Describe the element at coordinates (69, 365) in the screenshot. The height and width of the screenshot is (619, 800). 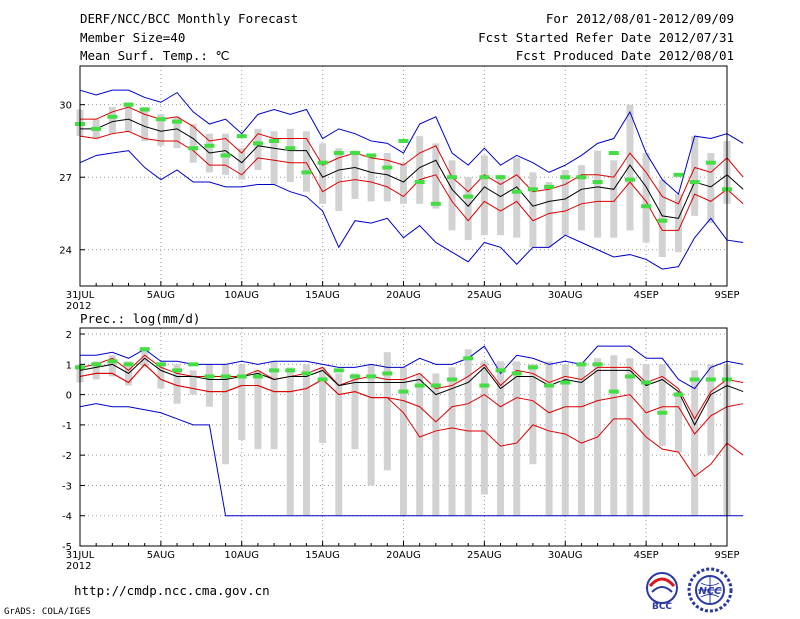
I see `prec-y-tick-label: 1` at that location.